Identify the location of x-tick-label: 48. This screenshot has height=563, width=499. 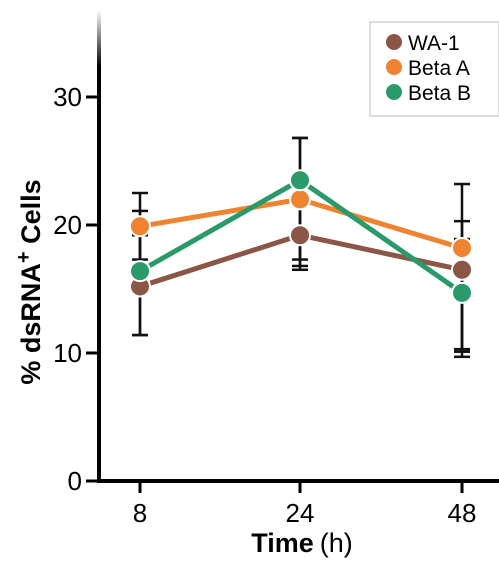
(462, 513).